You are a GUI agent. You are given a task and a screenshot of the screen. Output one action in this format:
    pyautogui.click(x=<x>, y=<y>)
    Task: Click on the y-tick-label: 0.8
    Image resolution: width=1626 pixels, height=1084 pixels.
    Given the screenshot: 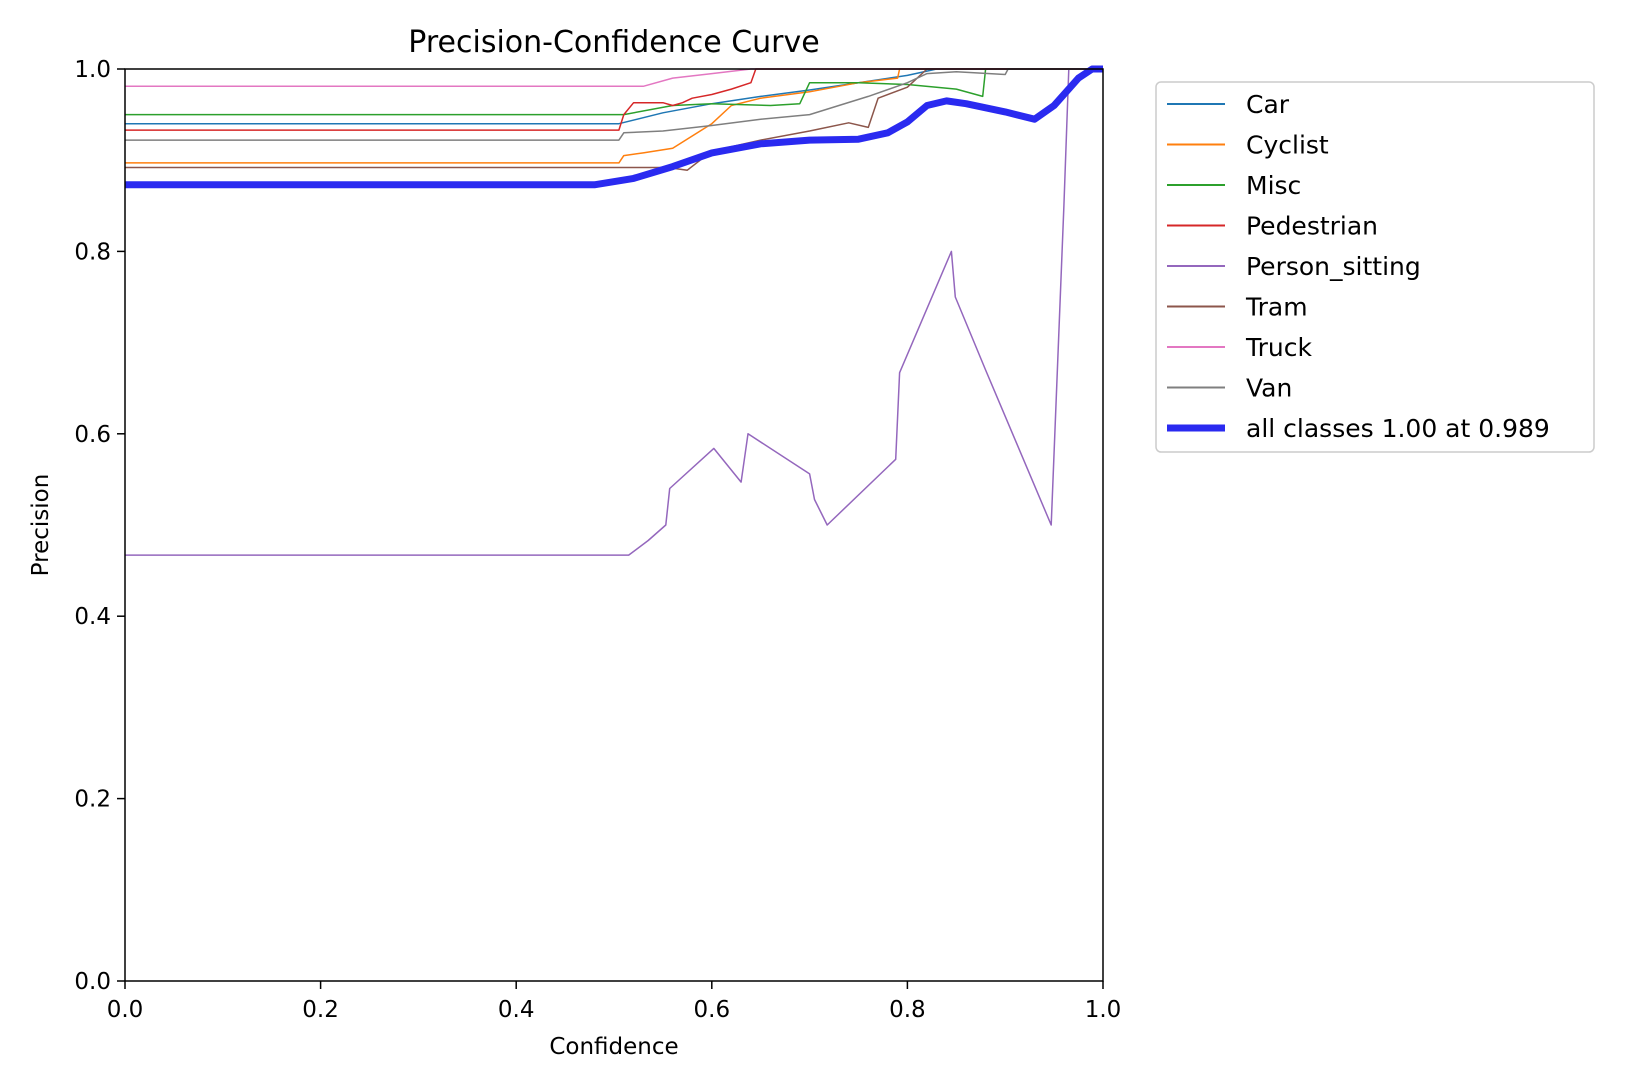 What is the action you would take?
    pyautogui.click(x=92, y=252)
    